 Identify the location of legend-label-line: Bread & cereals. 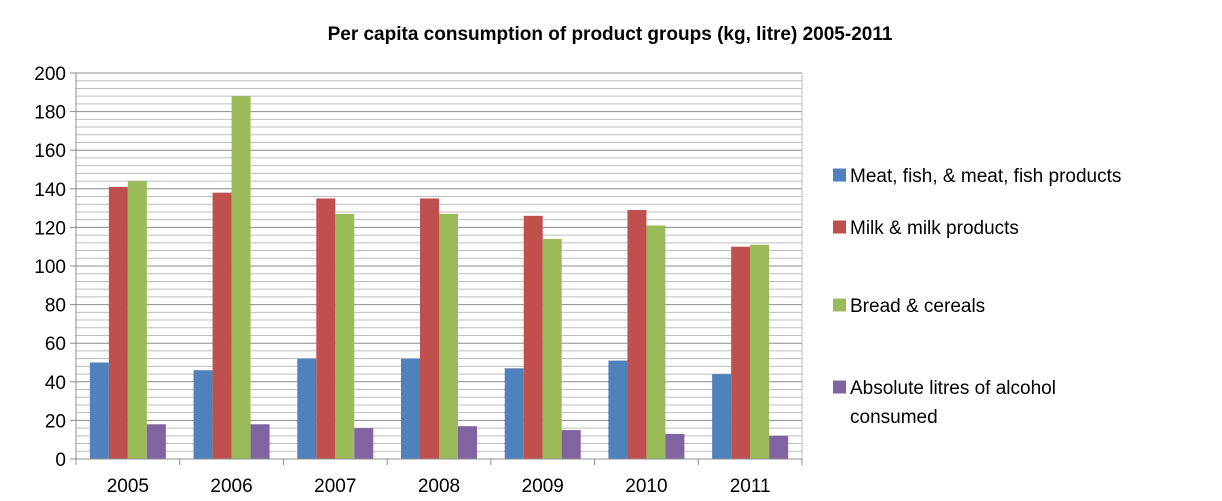
(917, 306).